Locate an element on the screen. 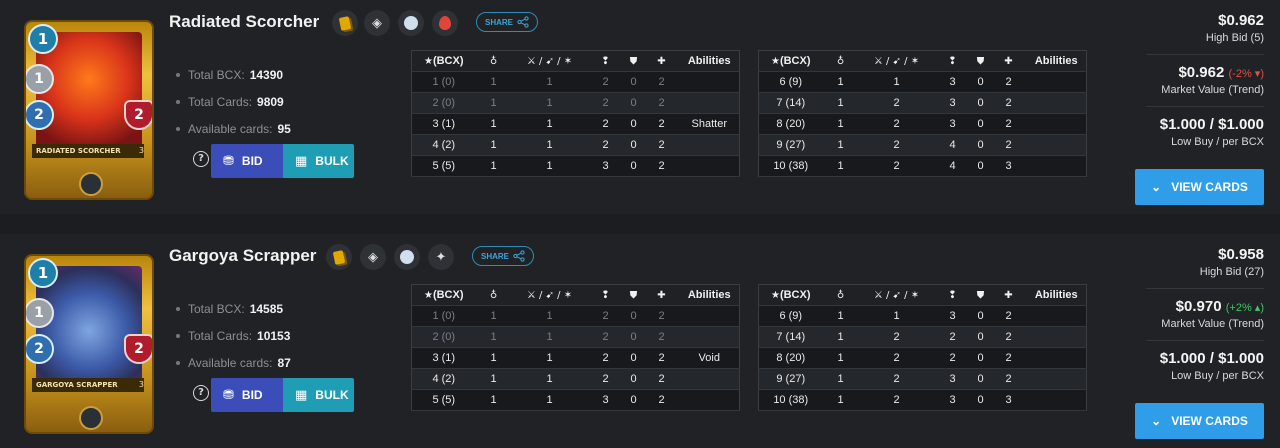  low-buy: $1.000 / $1.000 Low Buy / per BCX is located at coordinates (1212, 366).